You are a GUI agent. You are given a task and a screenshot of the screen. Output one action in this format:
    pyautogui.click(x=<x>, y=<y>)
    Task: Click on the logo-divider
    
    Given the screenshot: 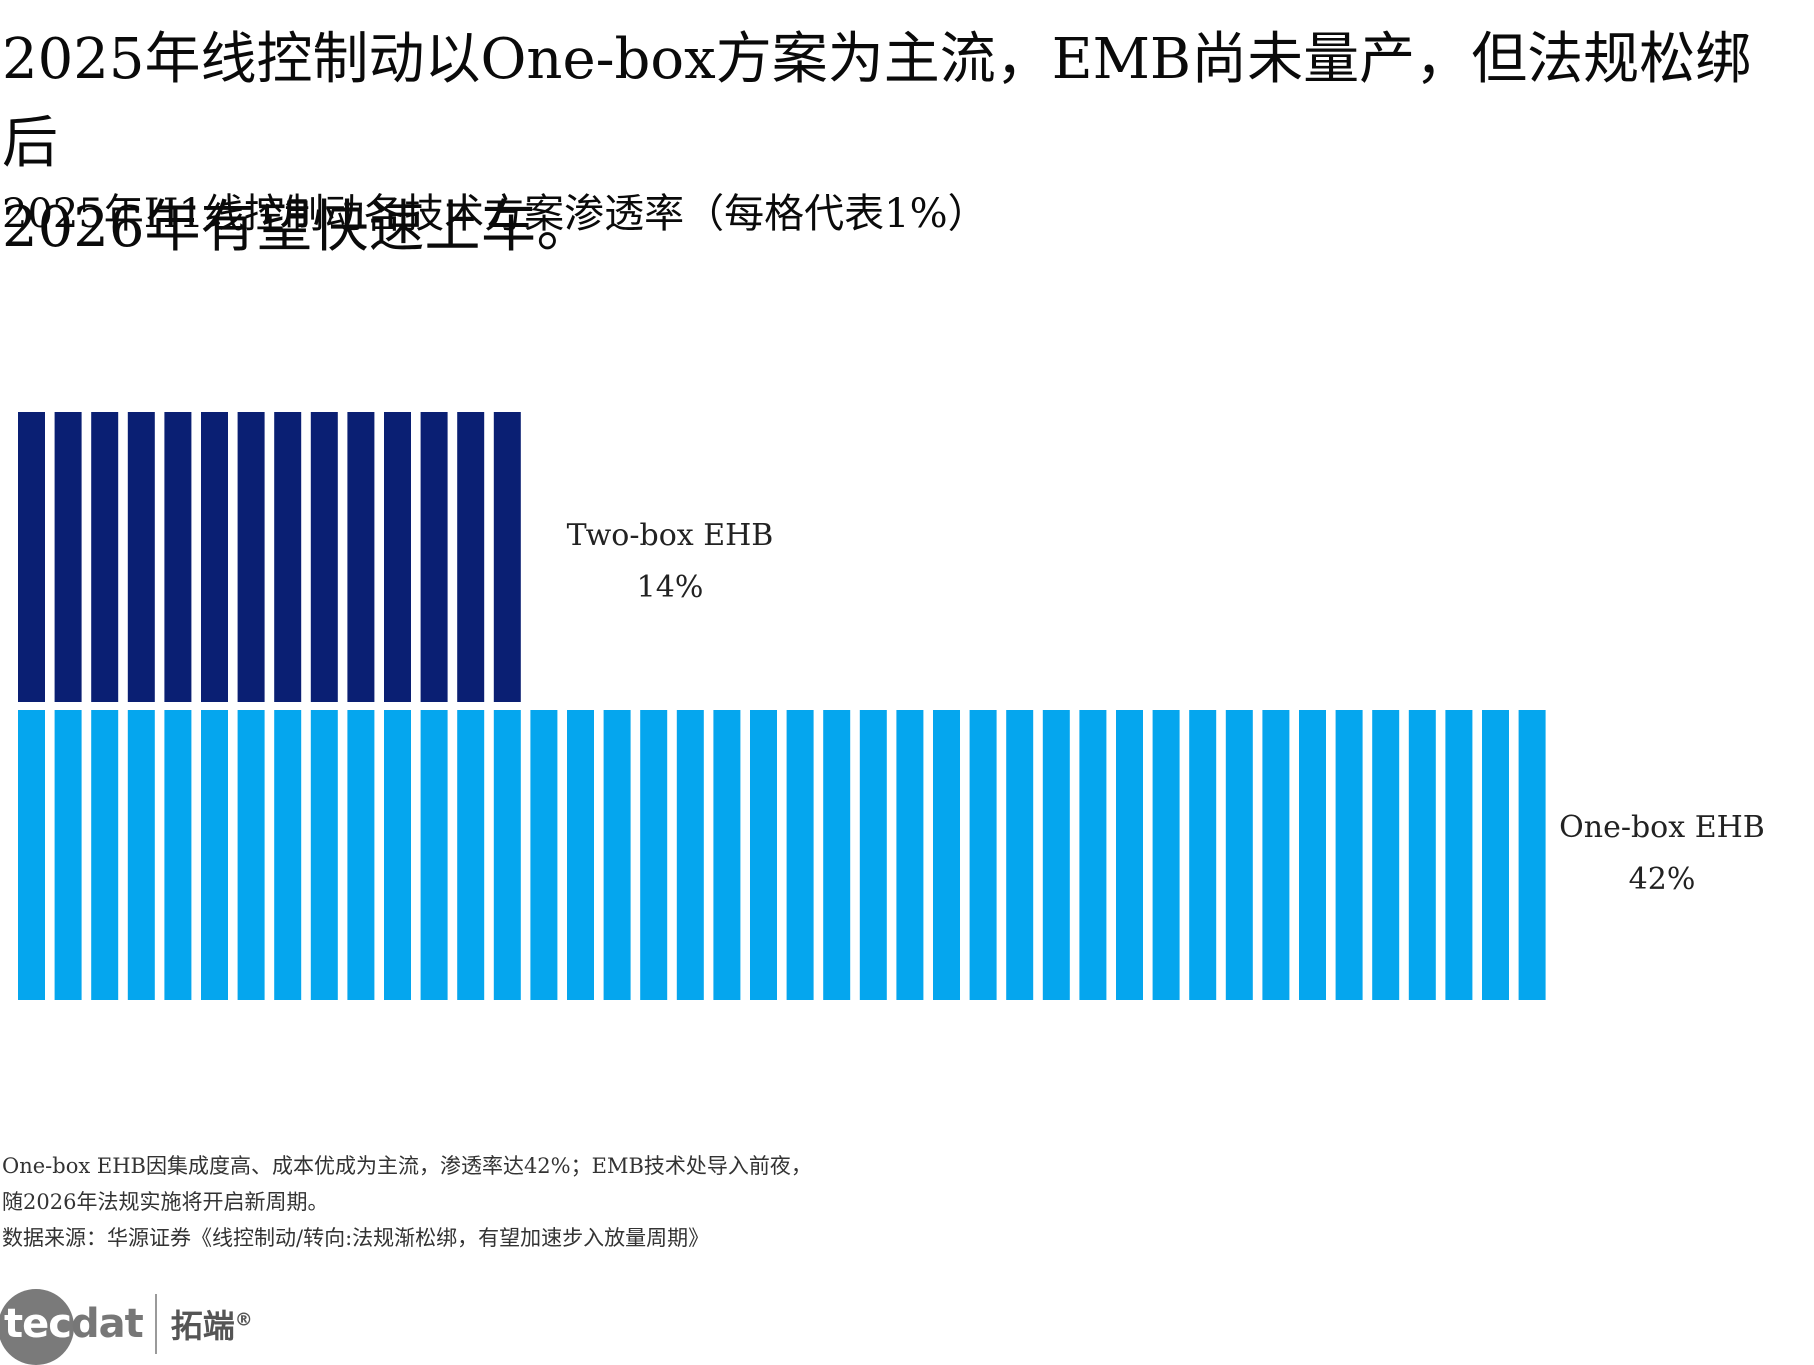 What is the action you would take?
    pyautogui.click(x=155, y=1324)
    